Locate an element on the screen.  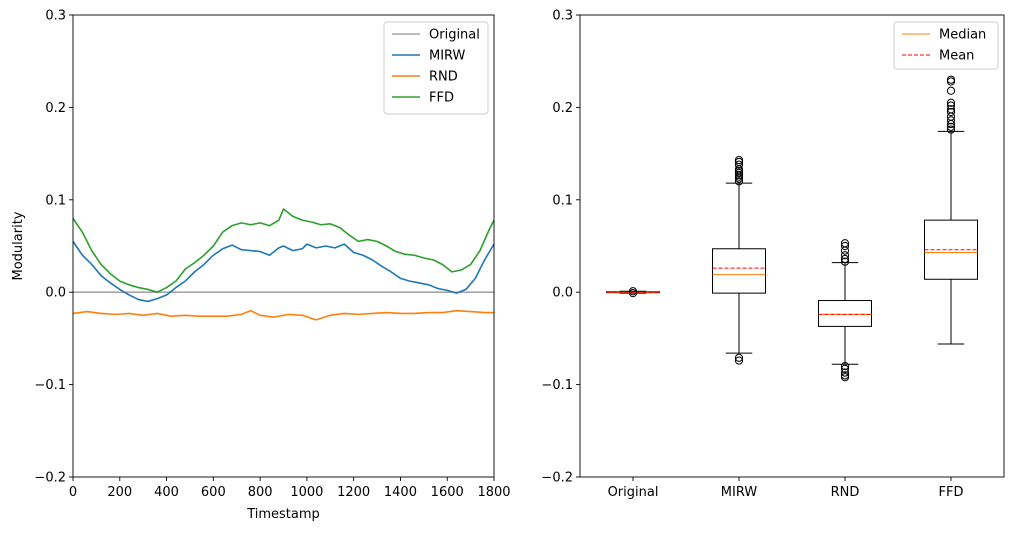
legend-label-mean: Mean is located at coordinates (956, 56).